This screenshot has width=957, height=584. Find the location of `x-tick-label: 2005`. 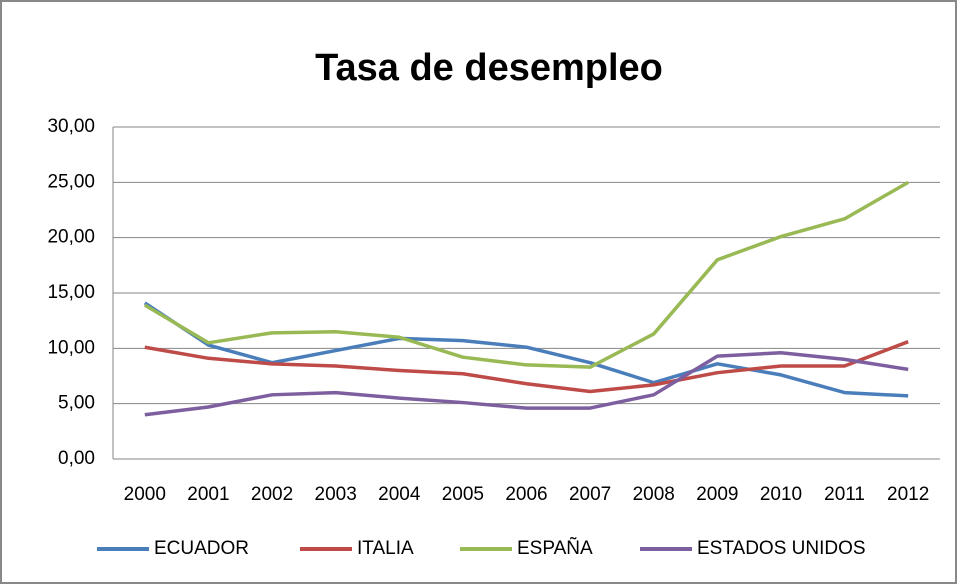

x-tick-label: 2005 is located at coordinates (463, 494).